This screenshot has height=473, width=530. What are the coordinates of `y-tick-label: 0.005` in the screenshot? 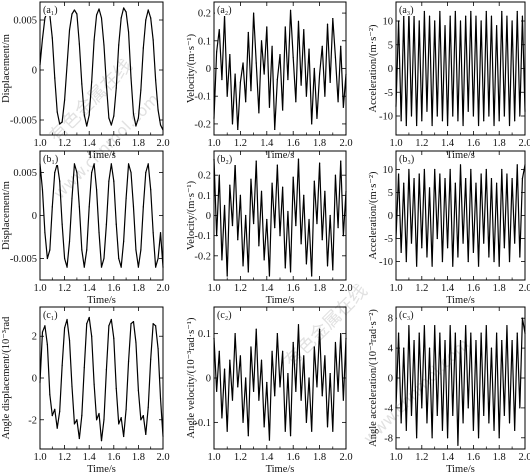 It's located at (25, 21).